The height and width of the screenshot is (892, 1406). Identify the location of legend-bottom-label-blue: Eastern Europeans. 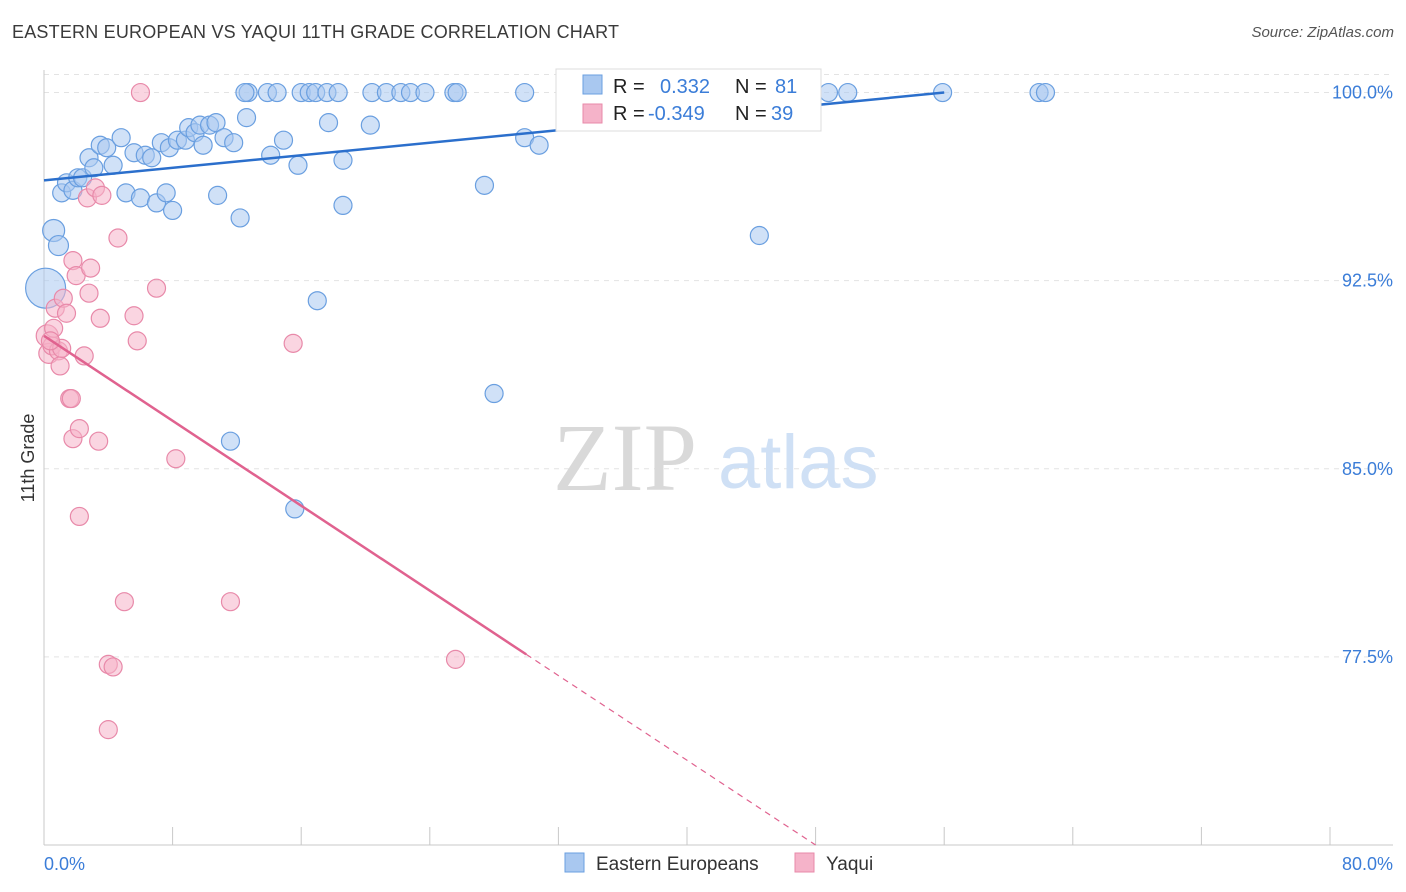
(677, 864).